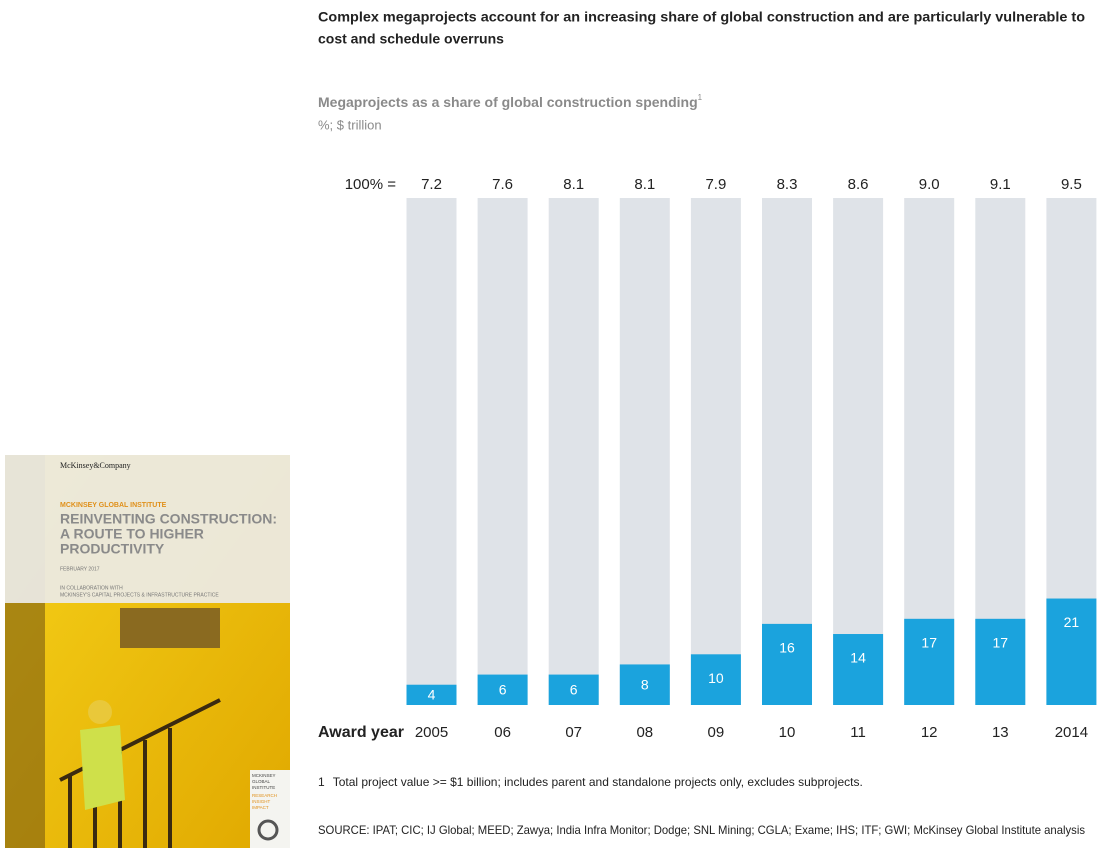 The width and height of the screenshot is (1097, 848). What do you see at coordinates (858, 184) in the screenshot?
I see `total-label: 8.6` at bounding box center [858, 184].